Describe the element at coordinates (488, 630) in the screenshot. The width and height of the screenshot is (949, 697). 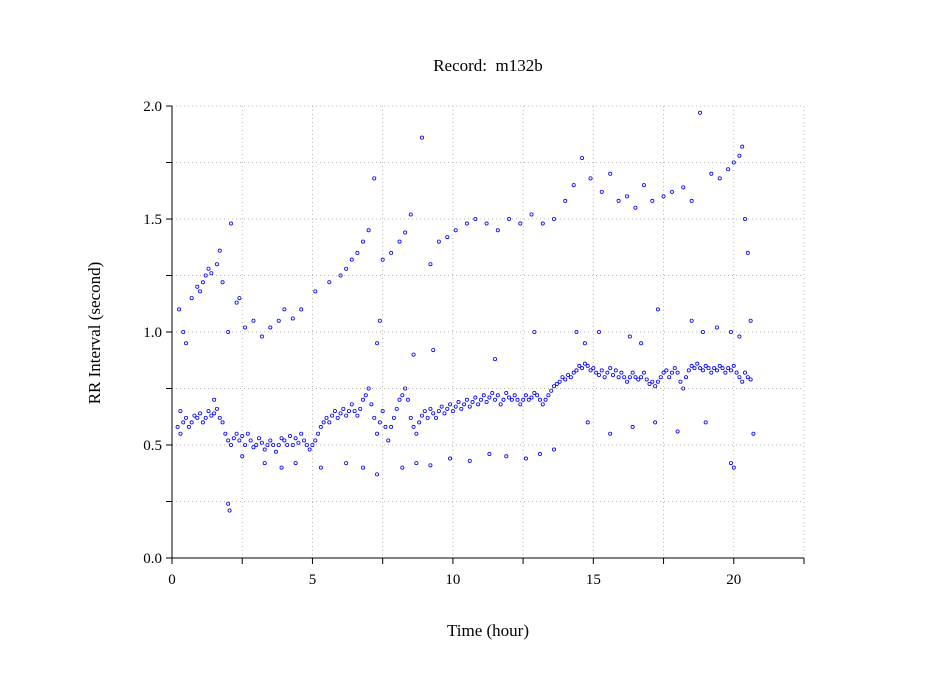
I see `x-axis-label: Time (hour)` at that location.